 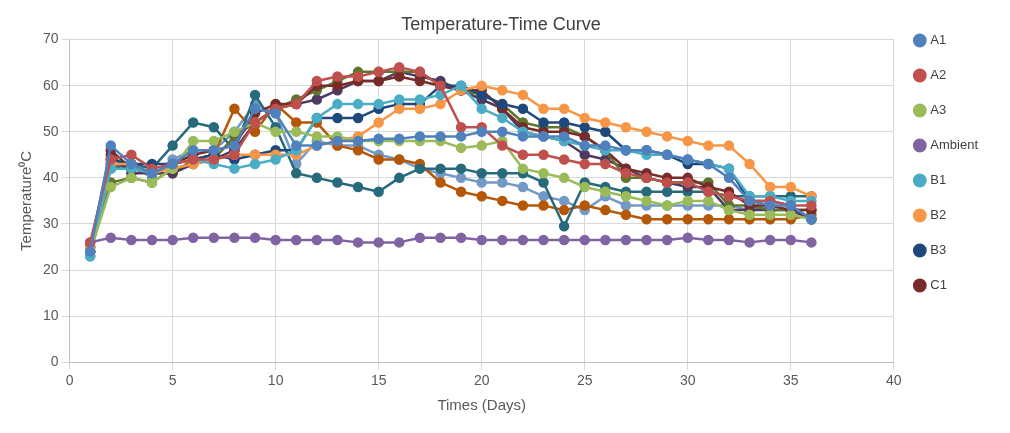 I want to click on chart-title: Temperature-Time Curve, so click(x=501, y=23).